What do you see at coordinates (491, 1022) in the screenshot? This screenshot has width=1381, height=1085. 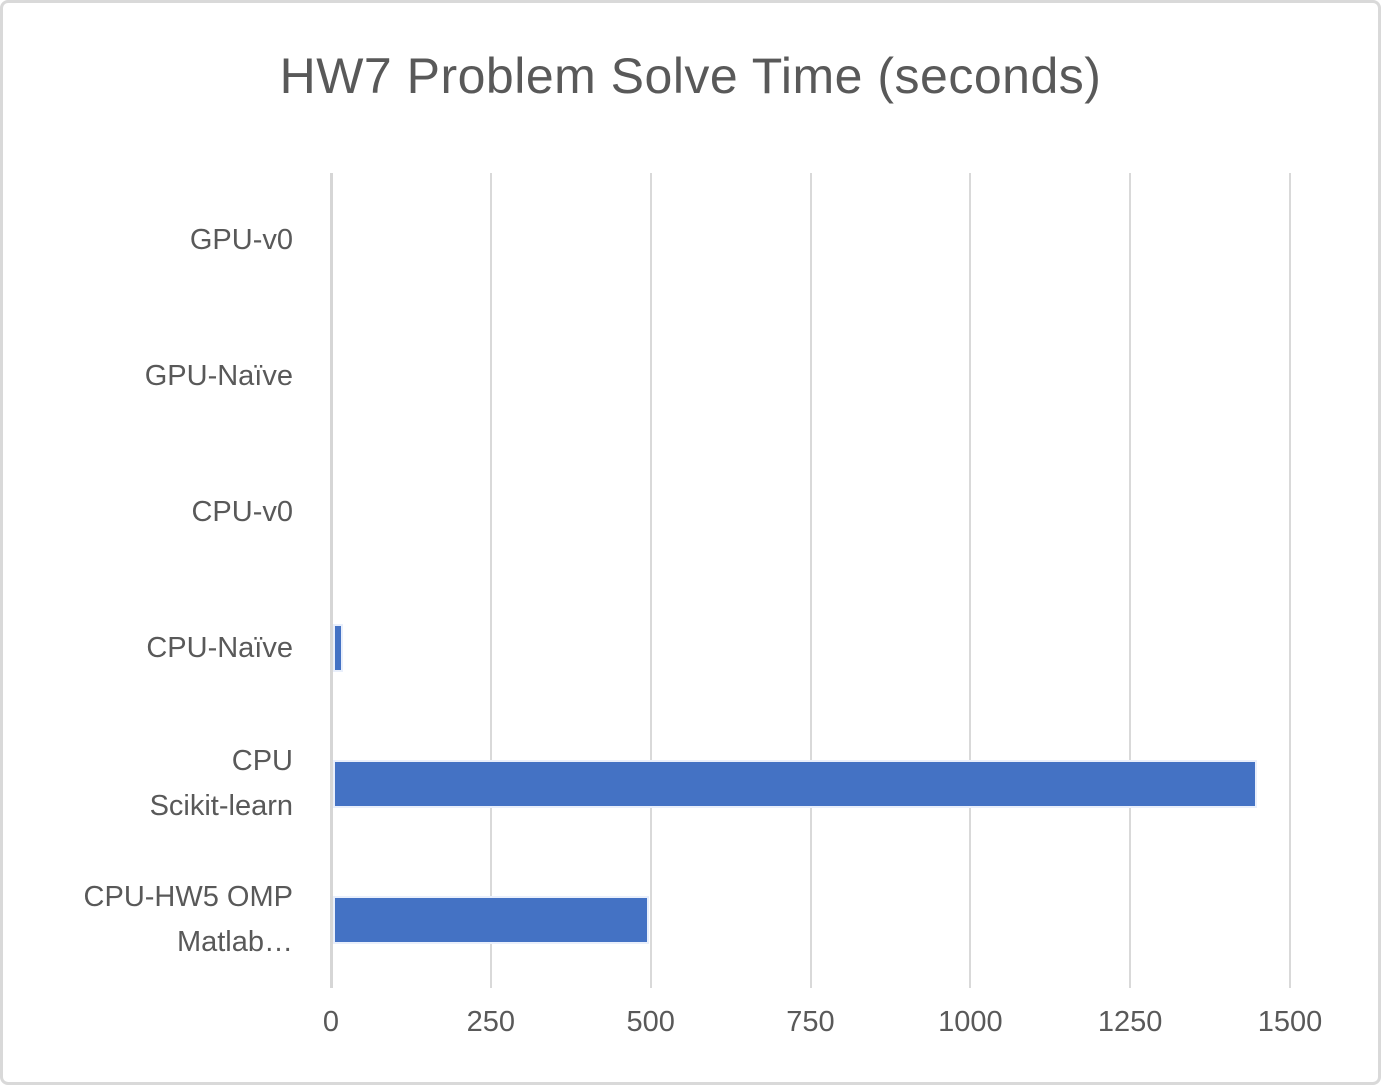 I see `x-tick-label-250: 250` at bounding box center [491, 1022].